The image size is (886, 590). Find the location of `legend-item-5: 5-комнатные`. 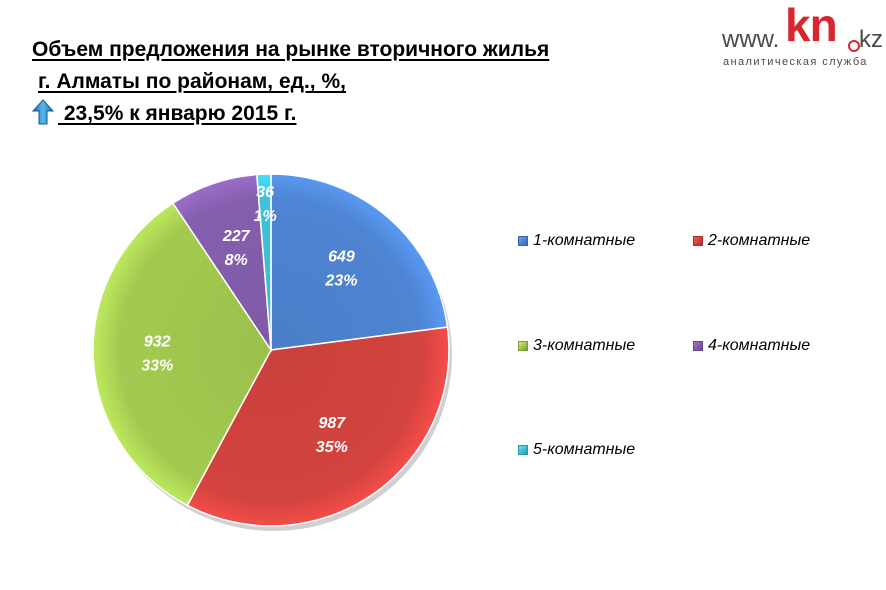

legend-item-5: 5-комнатные is located at coordinates (576, 450).